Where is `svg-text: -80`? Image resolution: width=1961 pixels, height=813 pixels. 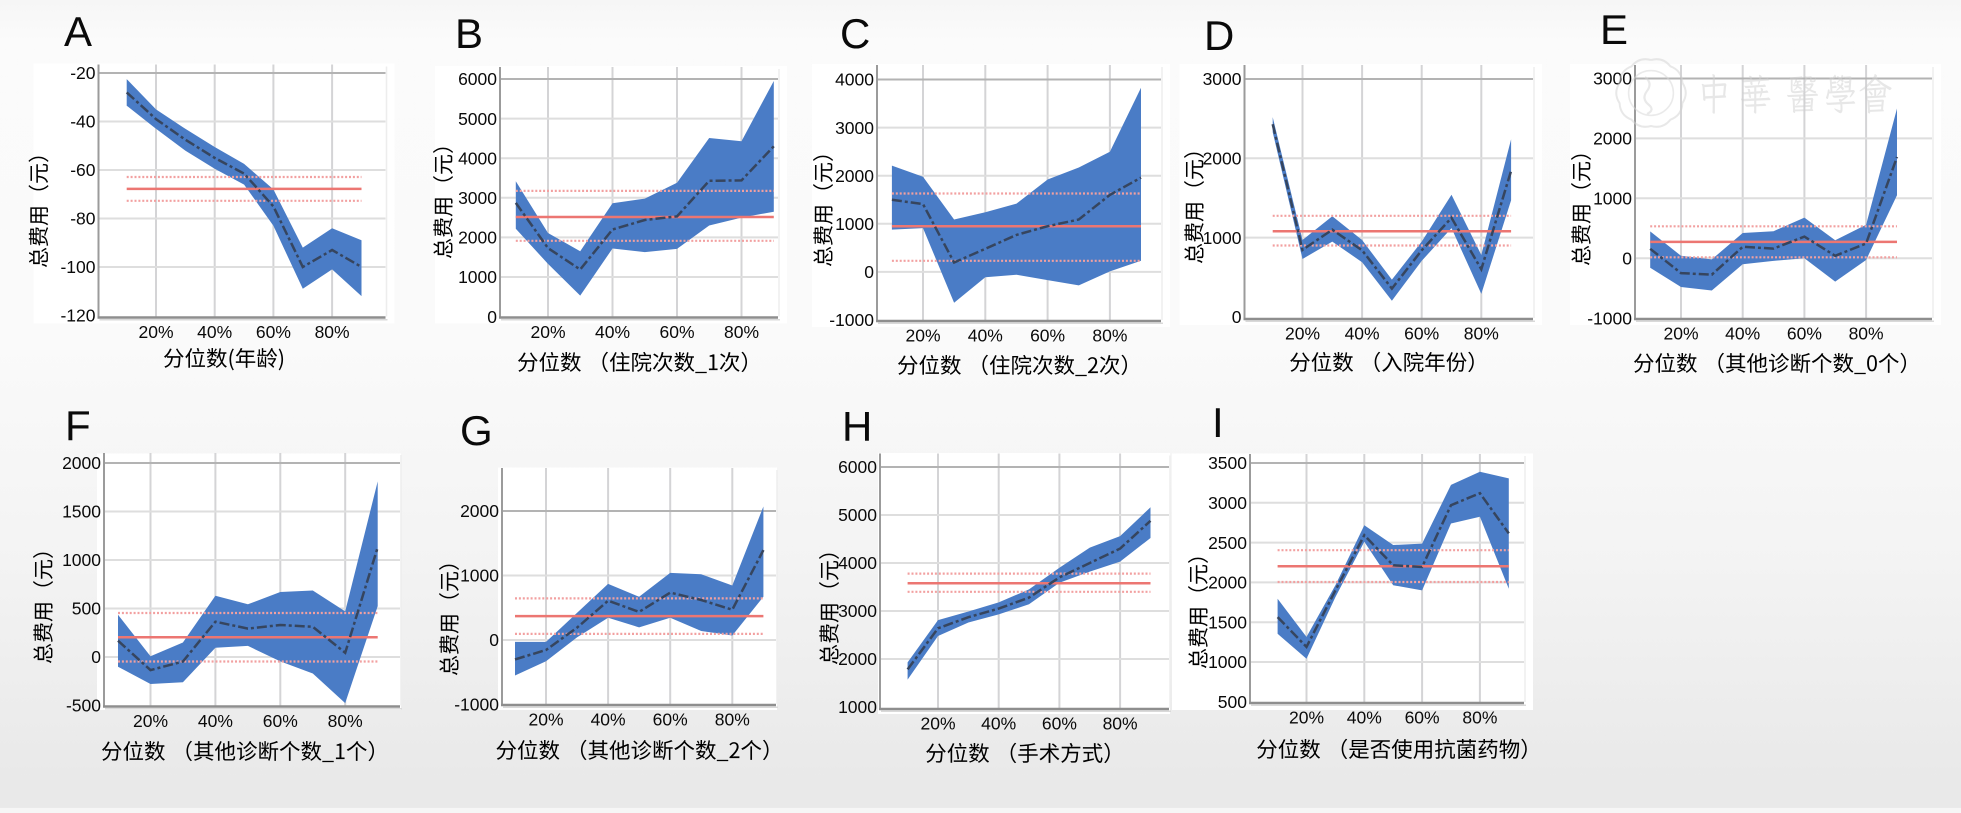
svg-text: -80 is located at coordinates (83, 219).